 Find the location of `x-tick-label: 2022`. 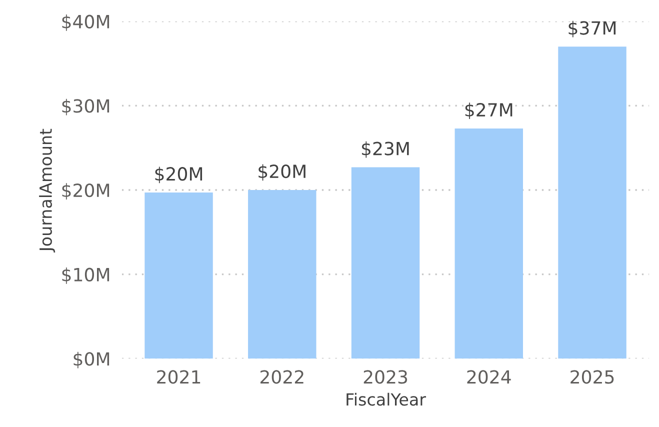

x-tick-label: 2022 is located at coordinates (282, 377).